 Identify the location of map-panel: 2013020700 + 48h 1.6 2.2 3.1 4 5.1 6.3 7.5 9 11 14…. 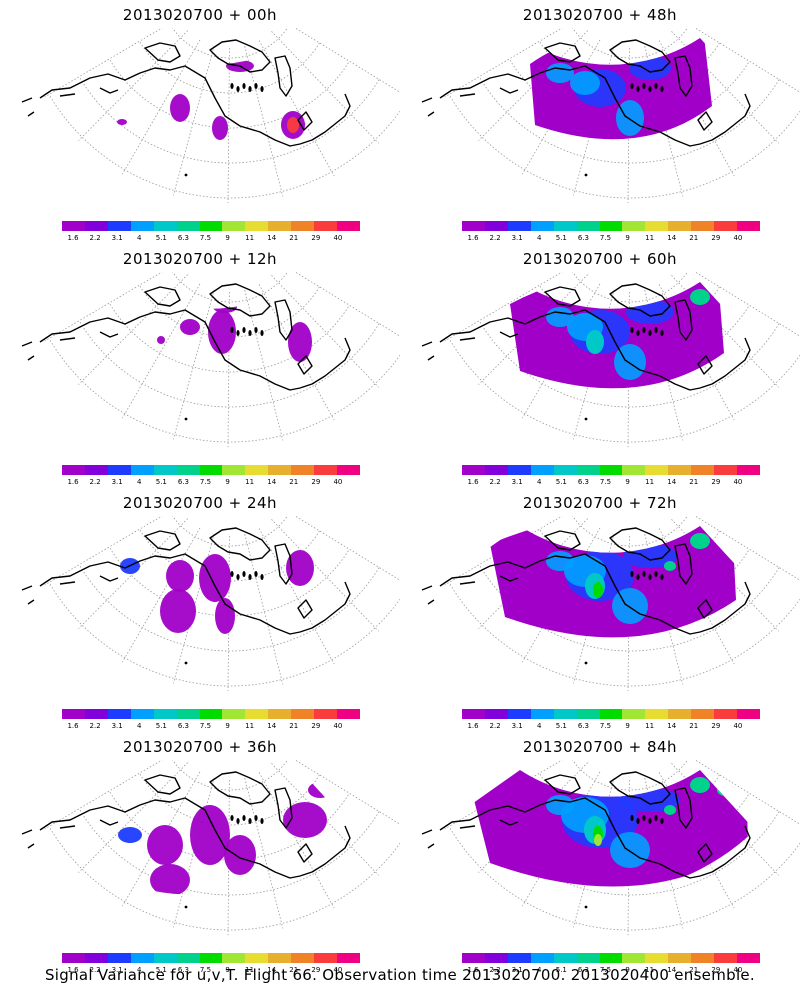
(600, 122).